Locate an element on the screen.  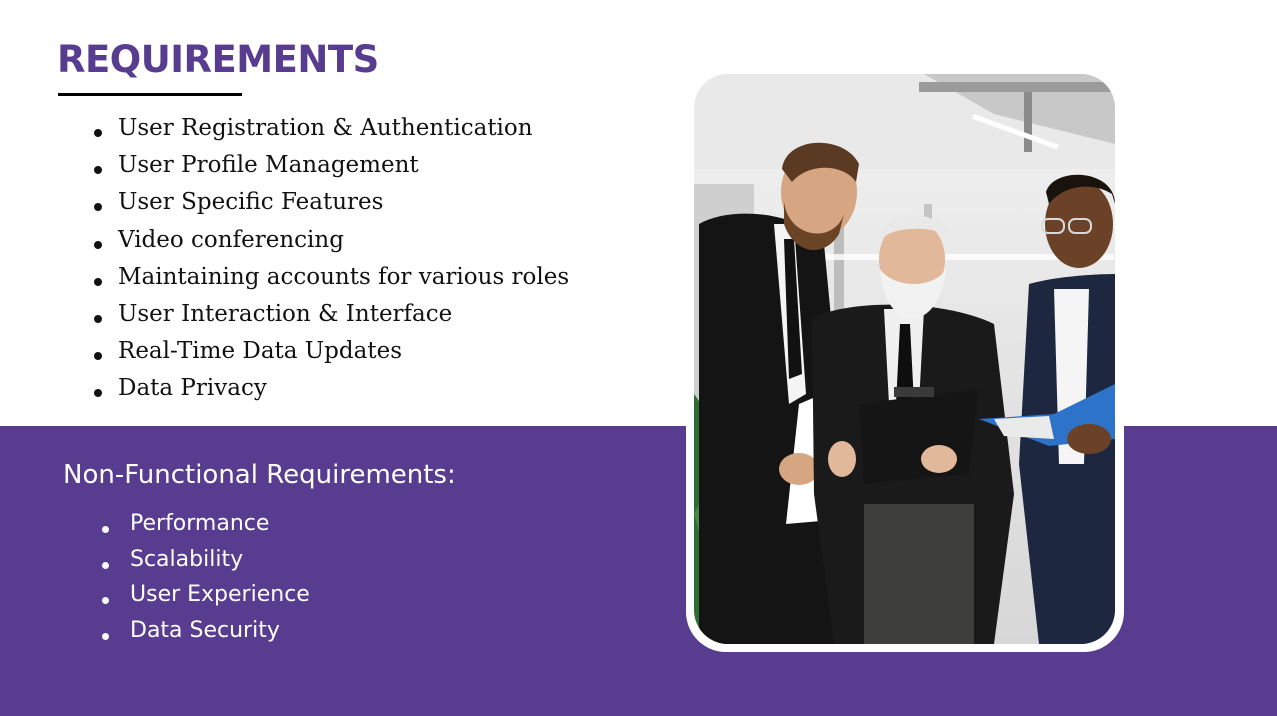
non-functional-heading: Non-Functional Requirements: is located at coordinates (259, 475).